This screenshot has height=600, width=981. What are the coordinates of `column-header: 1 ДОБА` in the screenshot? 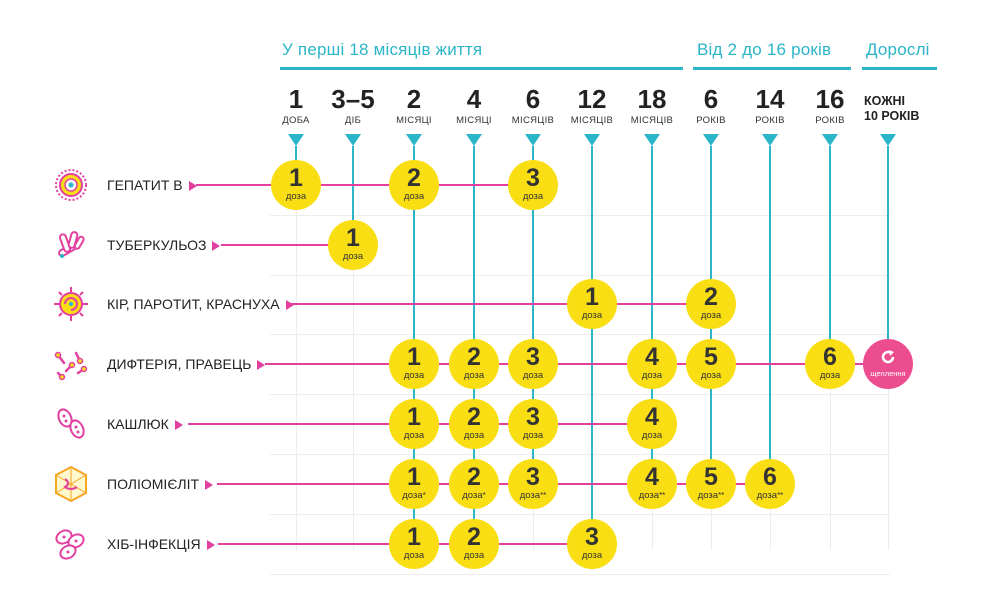 It's located at (296, 106).